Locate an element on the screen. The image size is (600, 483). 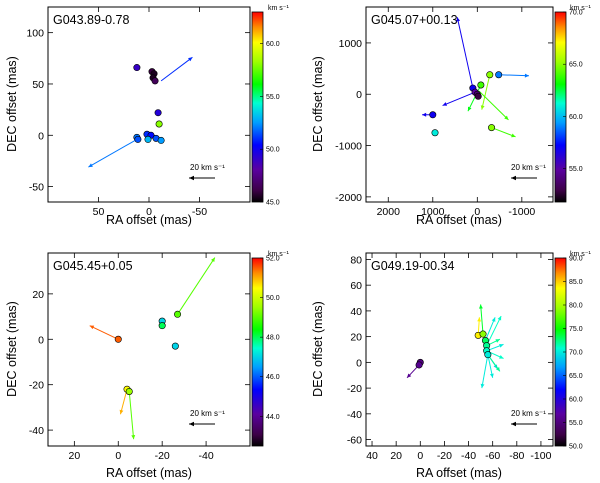
colorbar-tick-label: 60.0 is located at coordinates (576, 117).